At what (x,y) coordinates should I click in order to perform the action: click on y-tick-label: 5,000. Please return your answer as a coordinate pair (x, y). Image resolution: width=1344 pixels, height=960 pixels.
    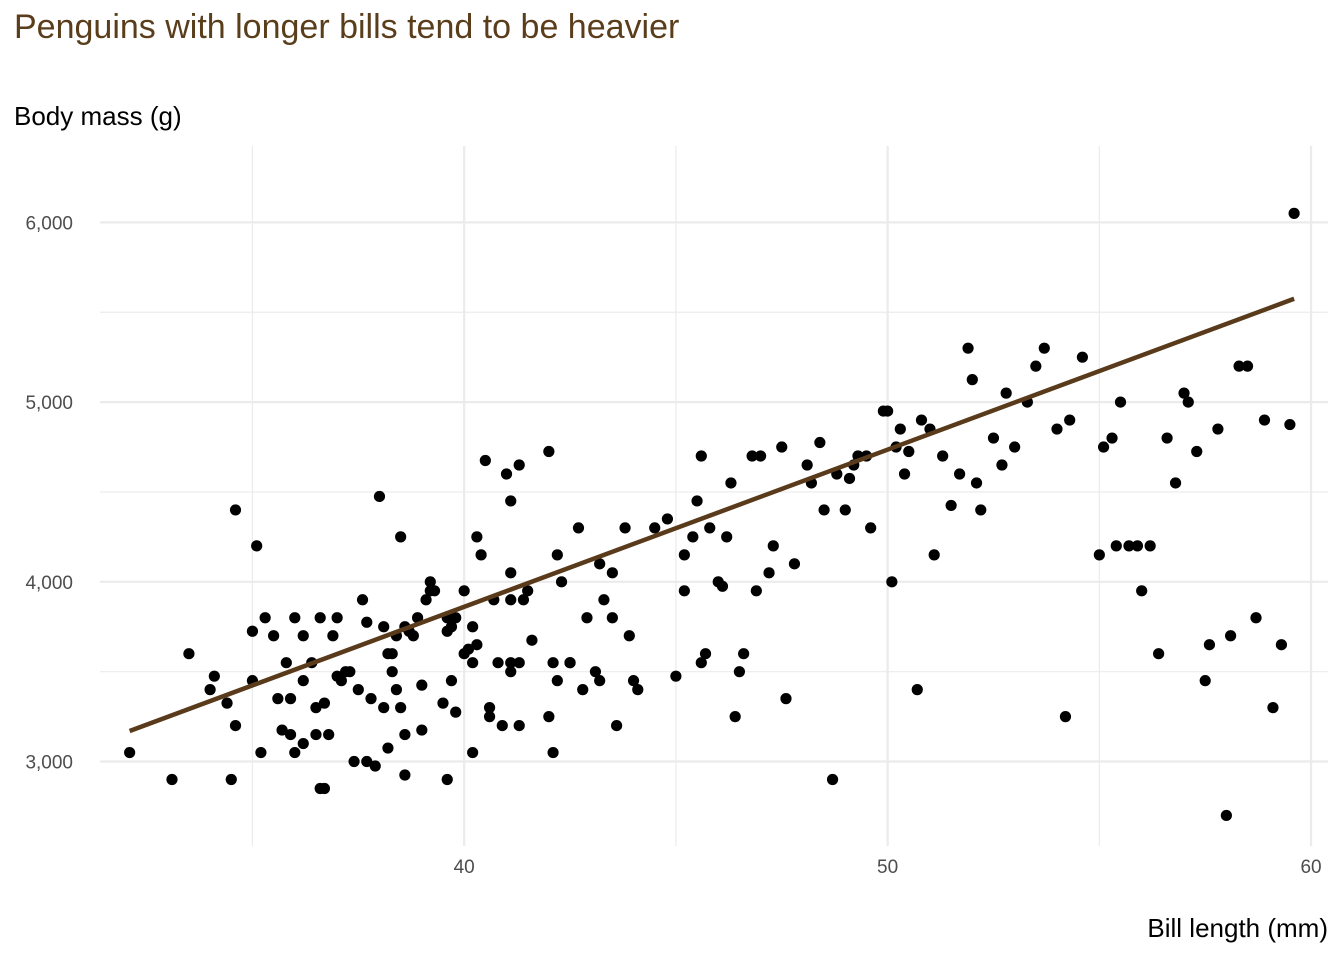
    Looking at the image, I should click on (49, 403).